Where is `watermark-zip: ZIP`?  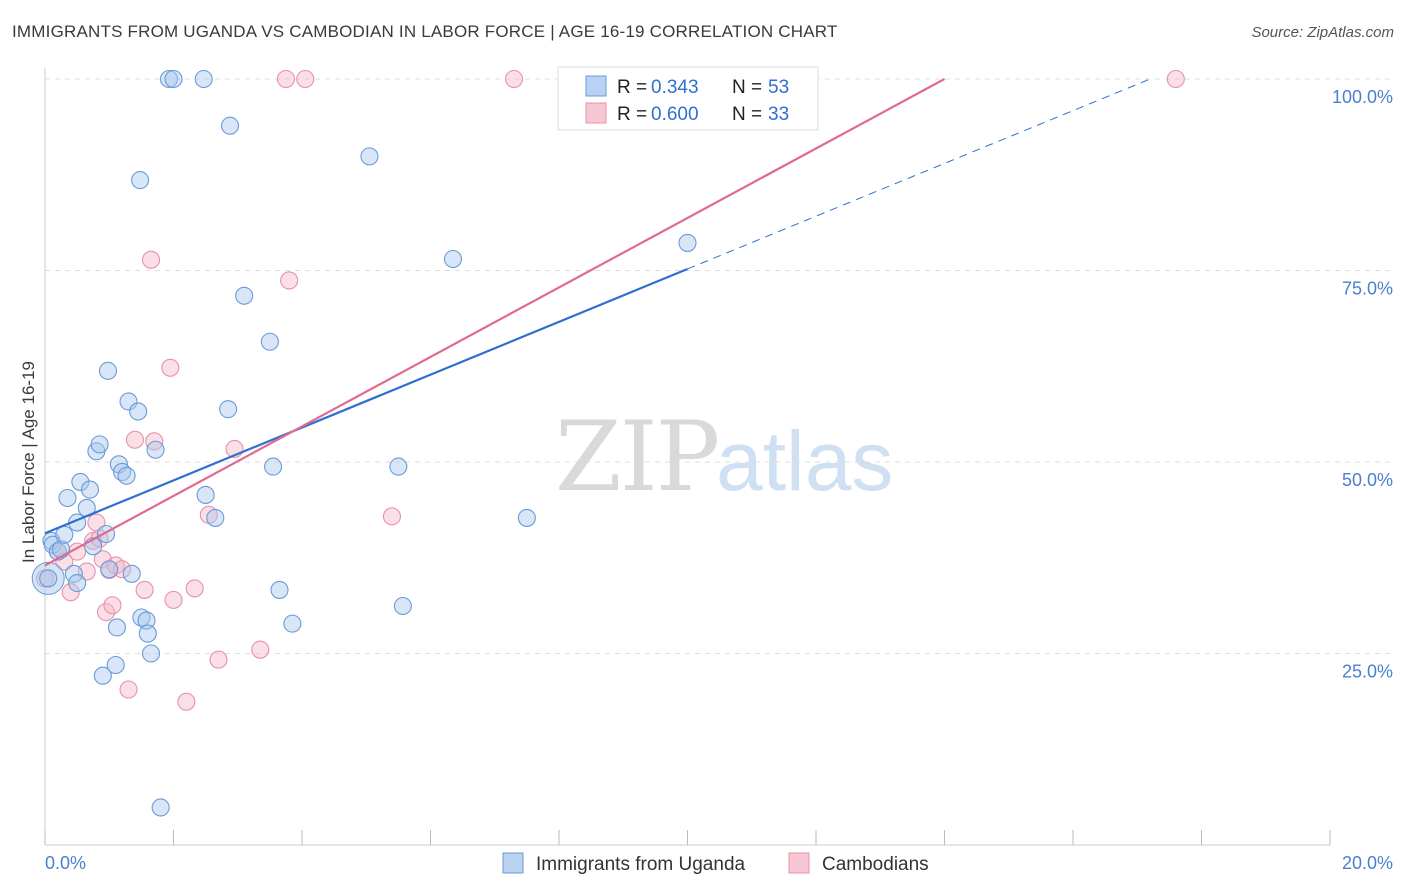 watermark-zip: ZIP is located at coordinates (636, 457).